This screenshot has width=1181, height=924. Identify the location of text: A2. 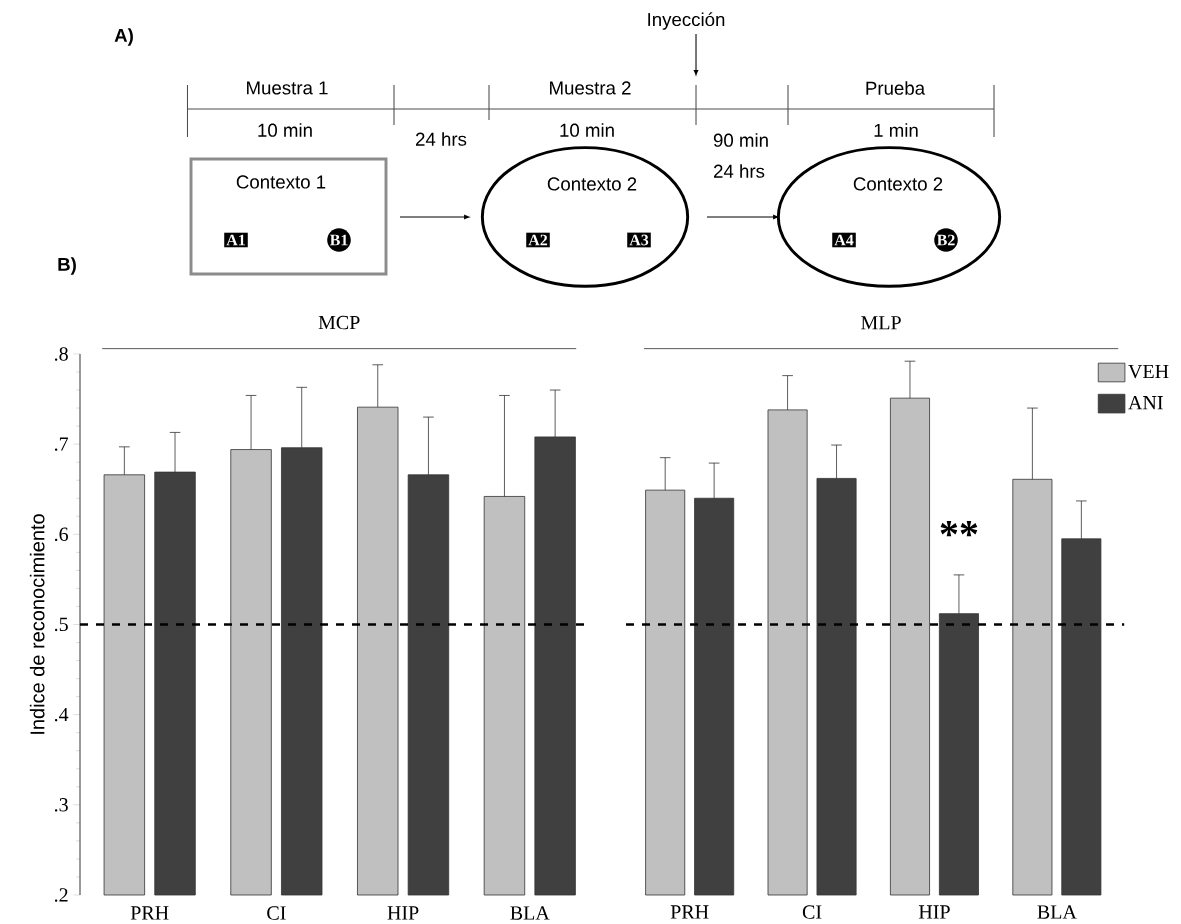
(538, 240).